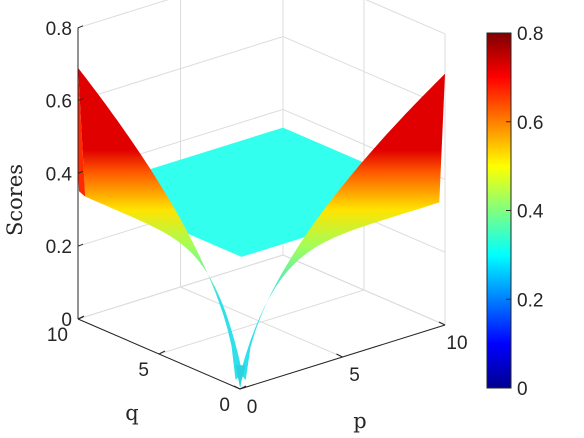  What do you see at coordinates (143, 370) in the screenshot?
I see `y-tick-label: 5` at bounding box center [143, 370].